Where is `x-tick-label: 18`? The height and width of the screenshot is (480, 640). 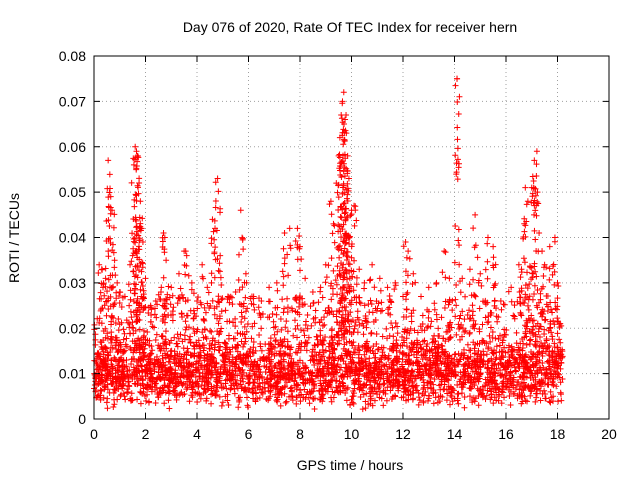 x-tick-label: 18 is located at coordinates (558, 434).